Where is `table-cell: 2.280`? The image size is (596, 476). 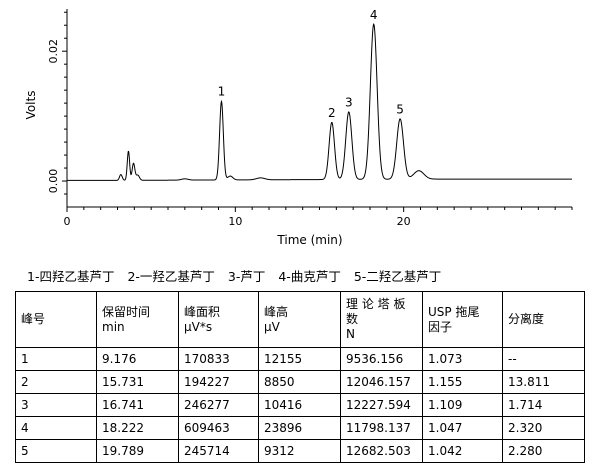
table-cell: 2.280 is located at coordinates (543, 451).